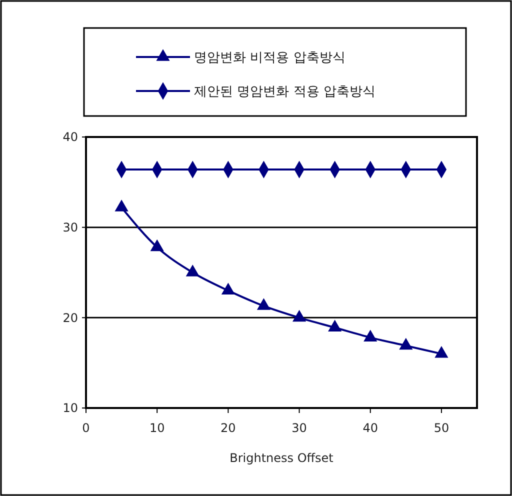 This screenshot has width=512, height=496. I want to click on y-tick-label: 20, so click(70, 317).